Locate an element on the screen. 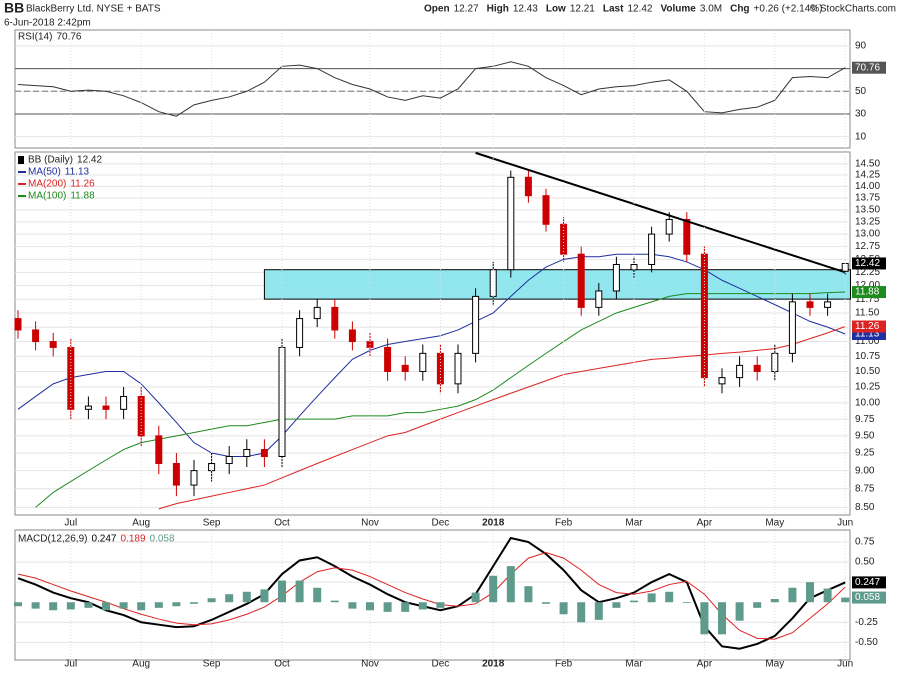 The image size is (900, 673). y-tick-label: 9.50 is located at coordinates (865, 435).